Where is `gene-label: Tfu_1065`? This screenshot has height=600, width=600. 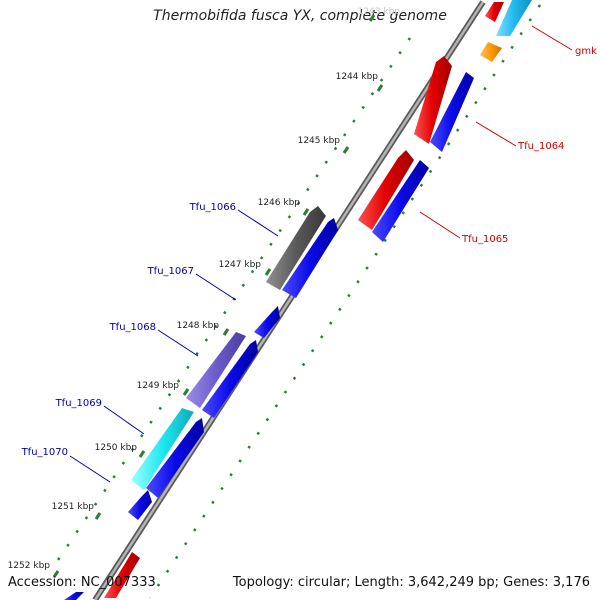 gene-label: Tfu_1065 is located at coordinates (484, 239).